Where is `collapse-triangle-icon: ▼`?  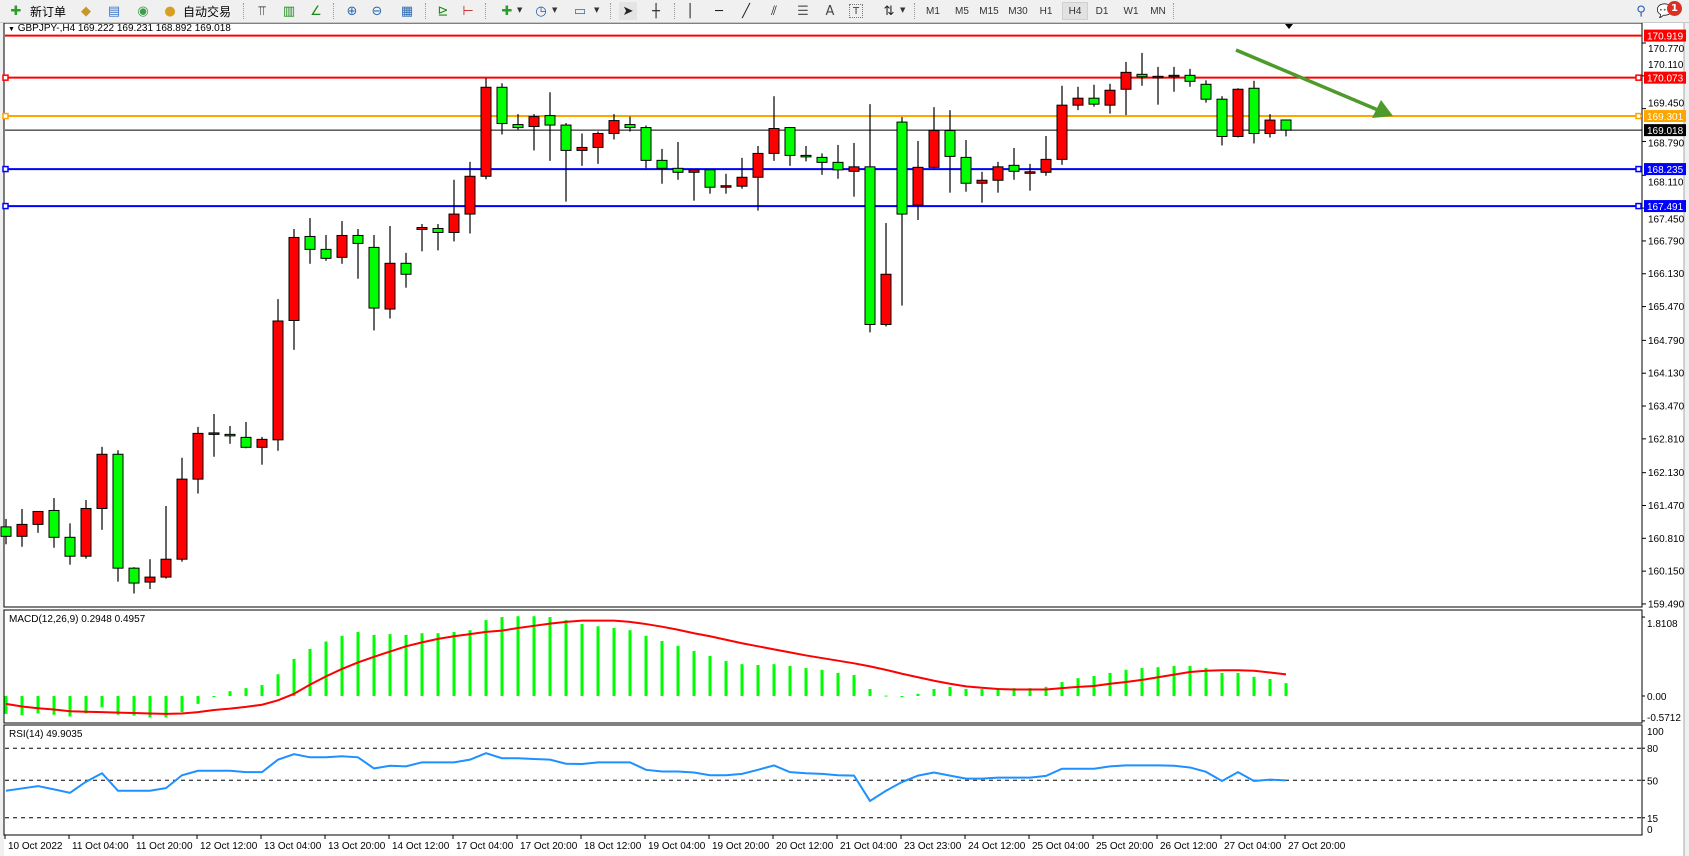 collapse-triangle-icon: ▼ is located at coordinates (11, 29).